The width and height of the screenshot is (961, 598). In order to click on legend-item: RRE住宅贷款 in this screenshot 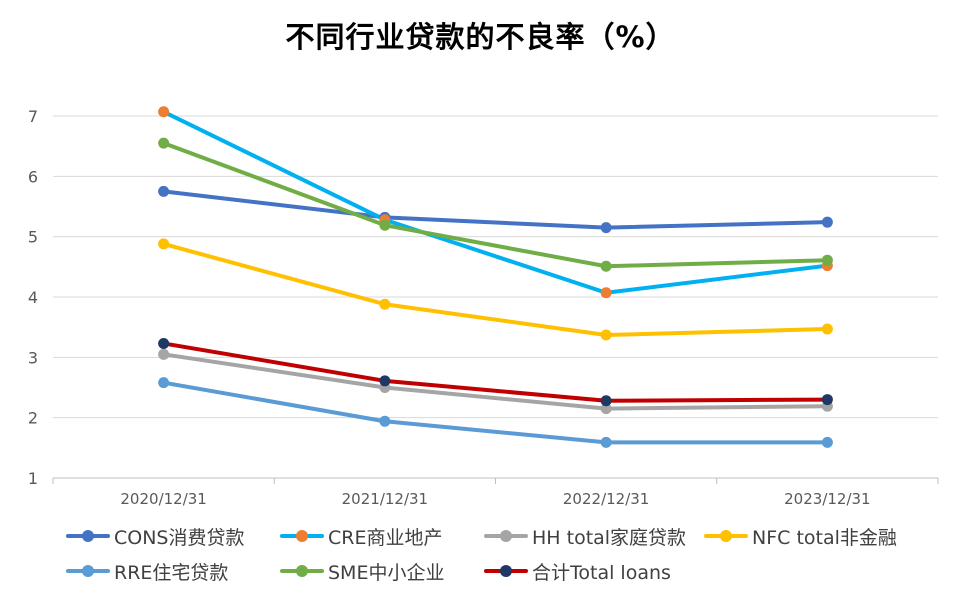, I will do `click(147, 571)`.